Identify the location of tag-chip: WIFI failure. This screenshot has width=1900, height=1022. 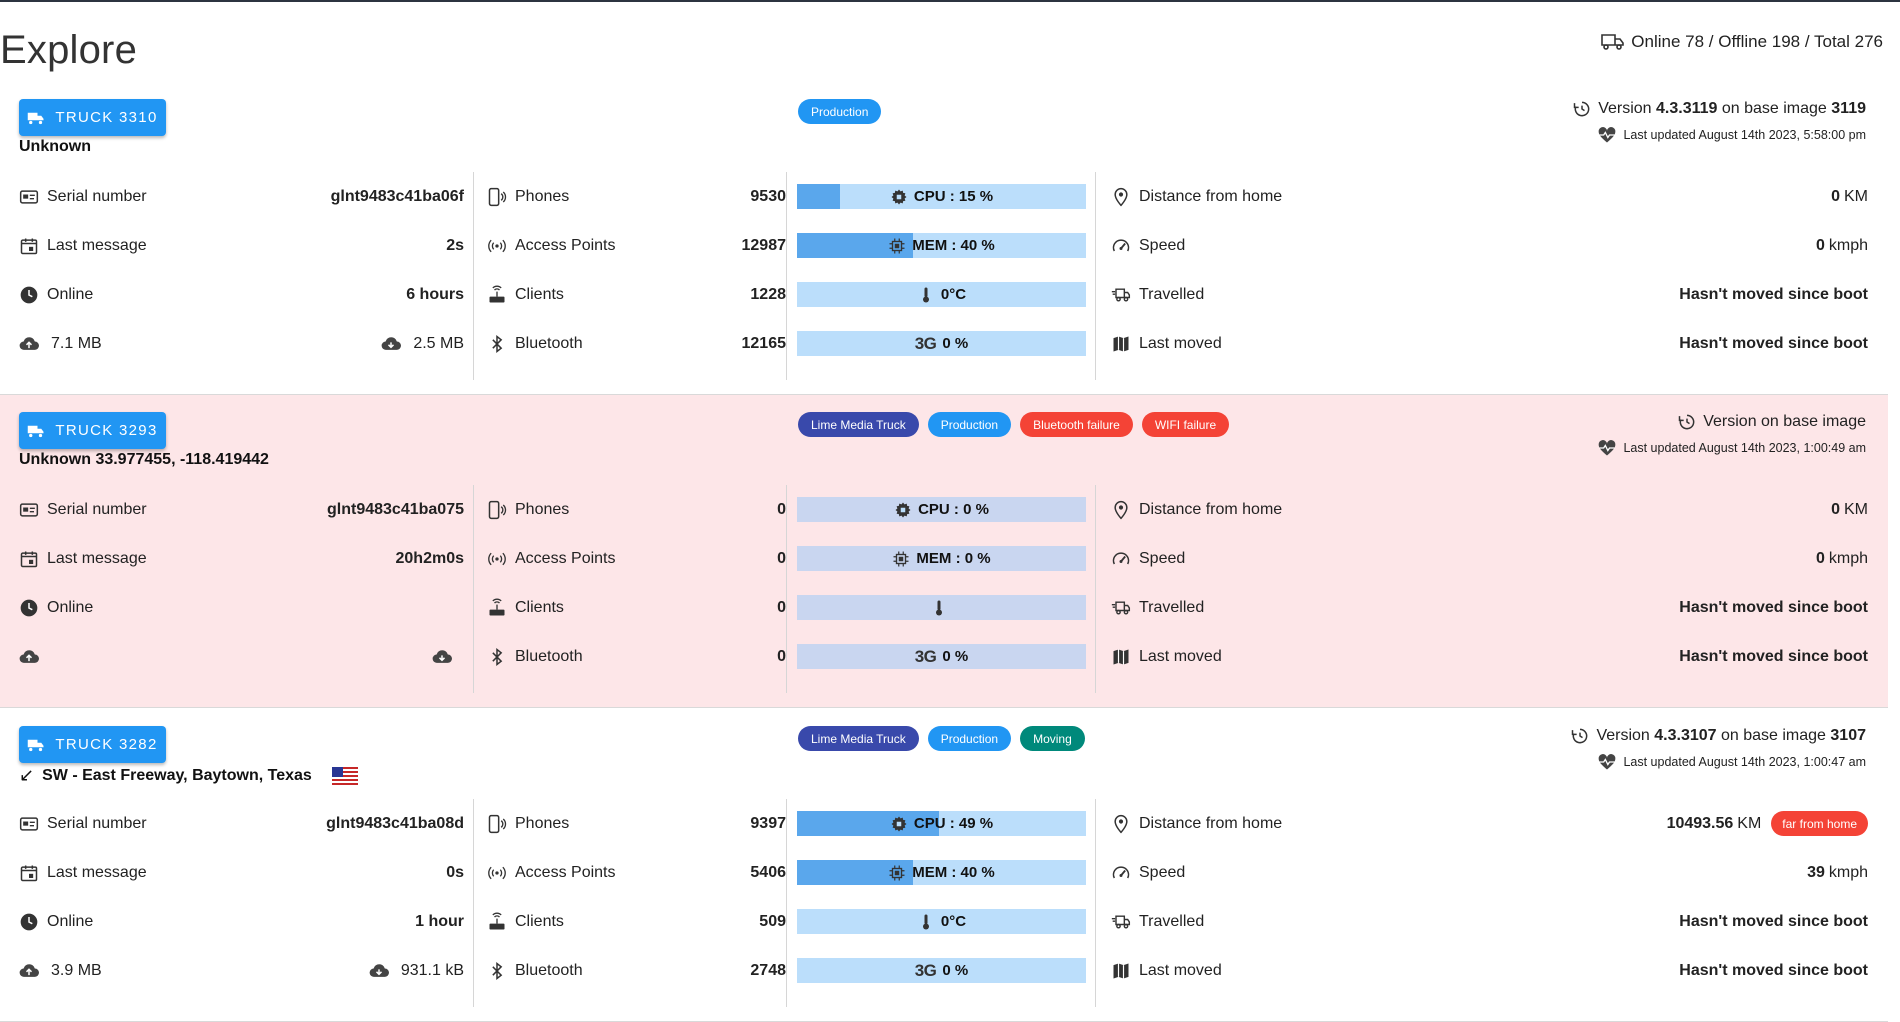
(1185, 424).